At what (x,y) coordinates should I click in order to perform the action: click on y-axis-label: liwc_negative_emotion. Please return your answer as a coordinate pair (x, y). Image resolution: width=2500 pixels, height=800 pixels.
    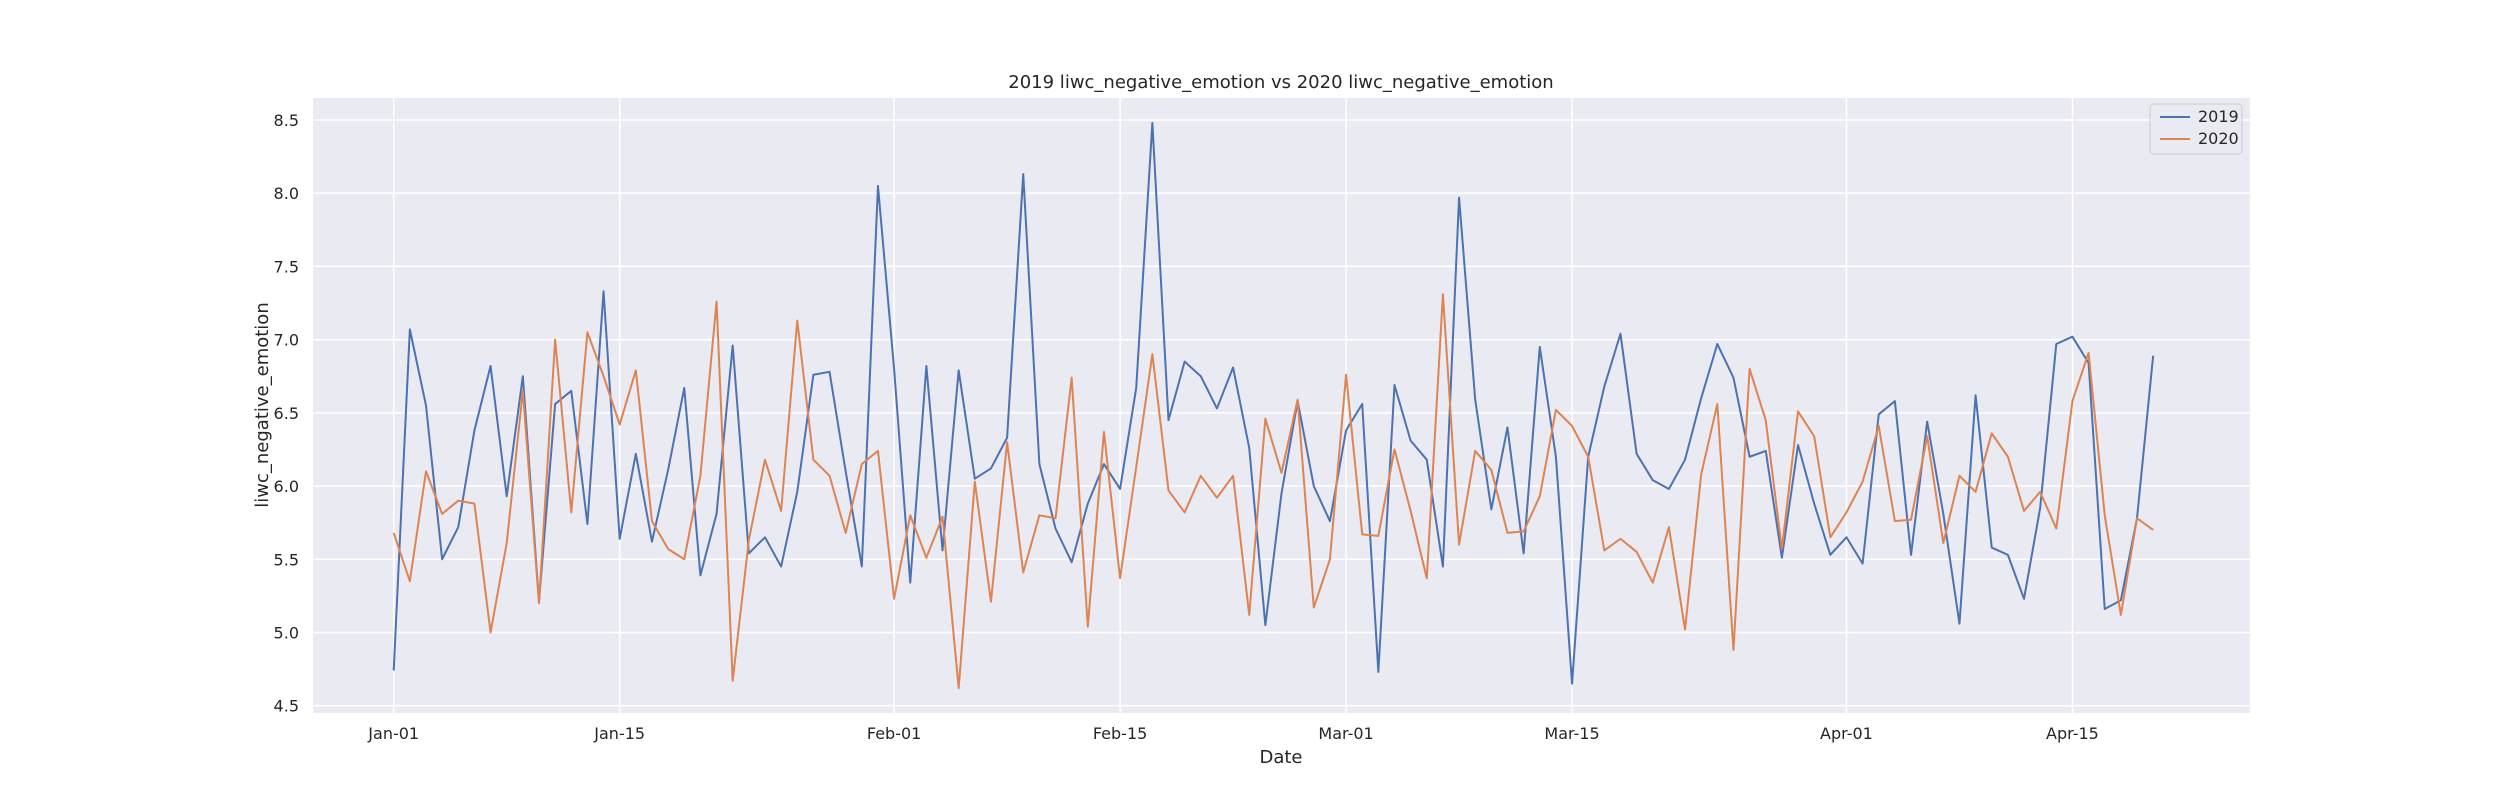
    Looking at the image, I should click on (262, 404).